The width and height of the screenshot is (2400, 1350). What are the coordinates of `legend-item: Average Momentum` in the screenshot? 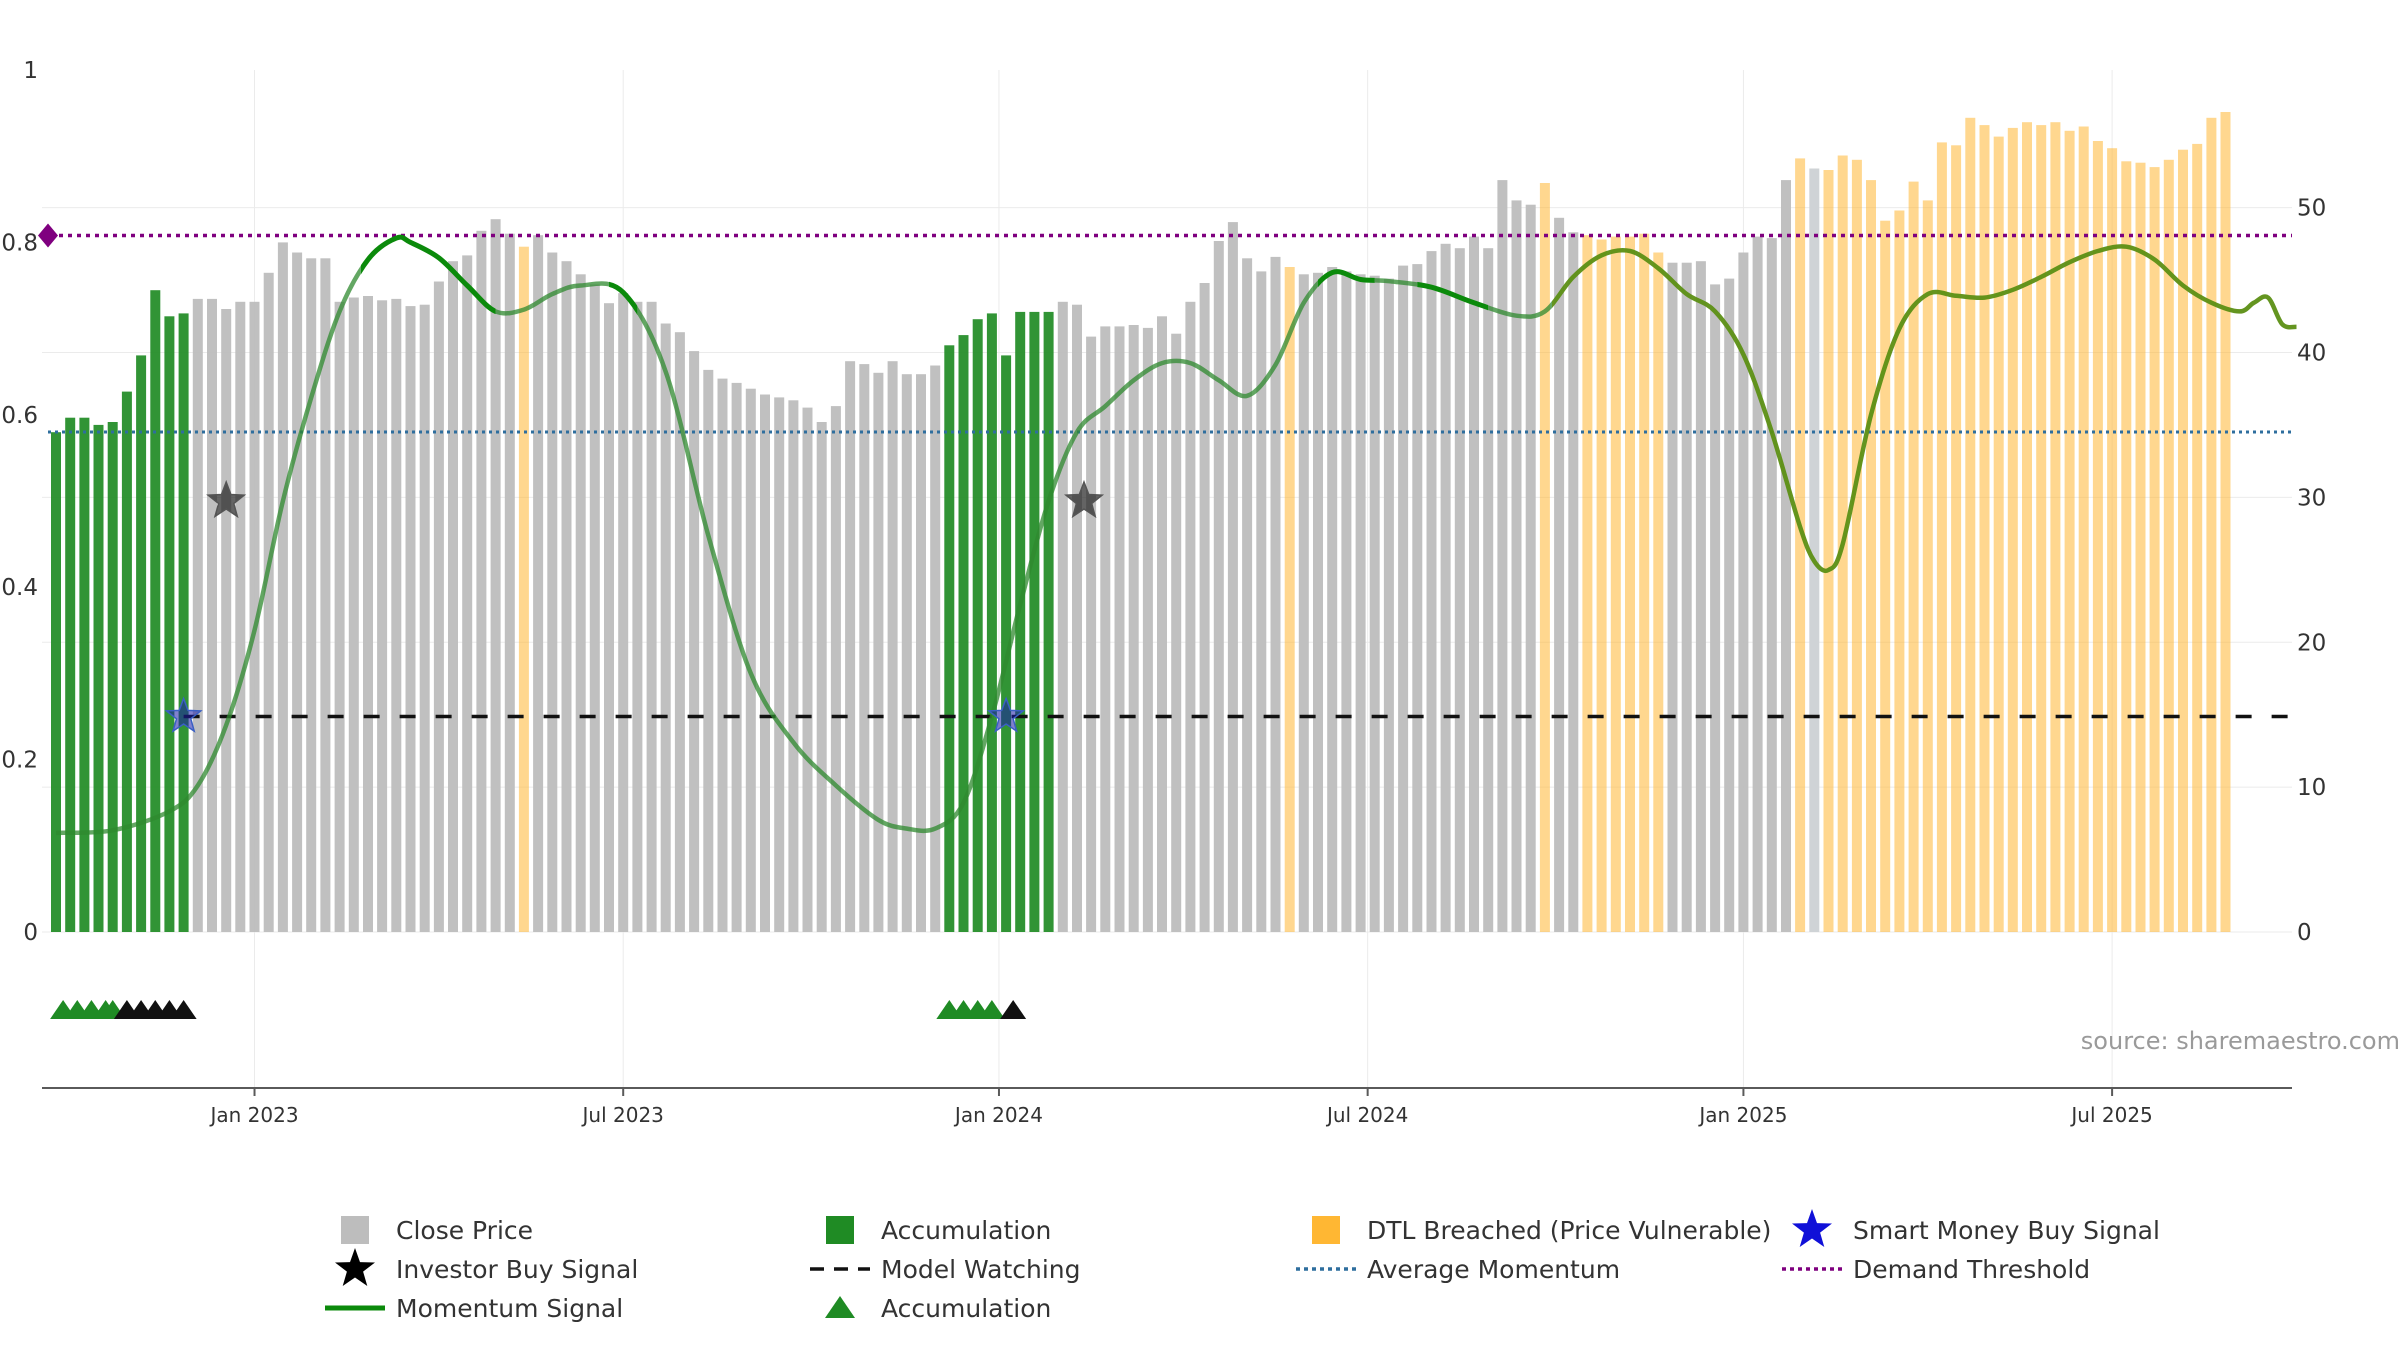 It's located at (1458, 1269).